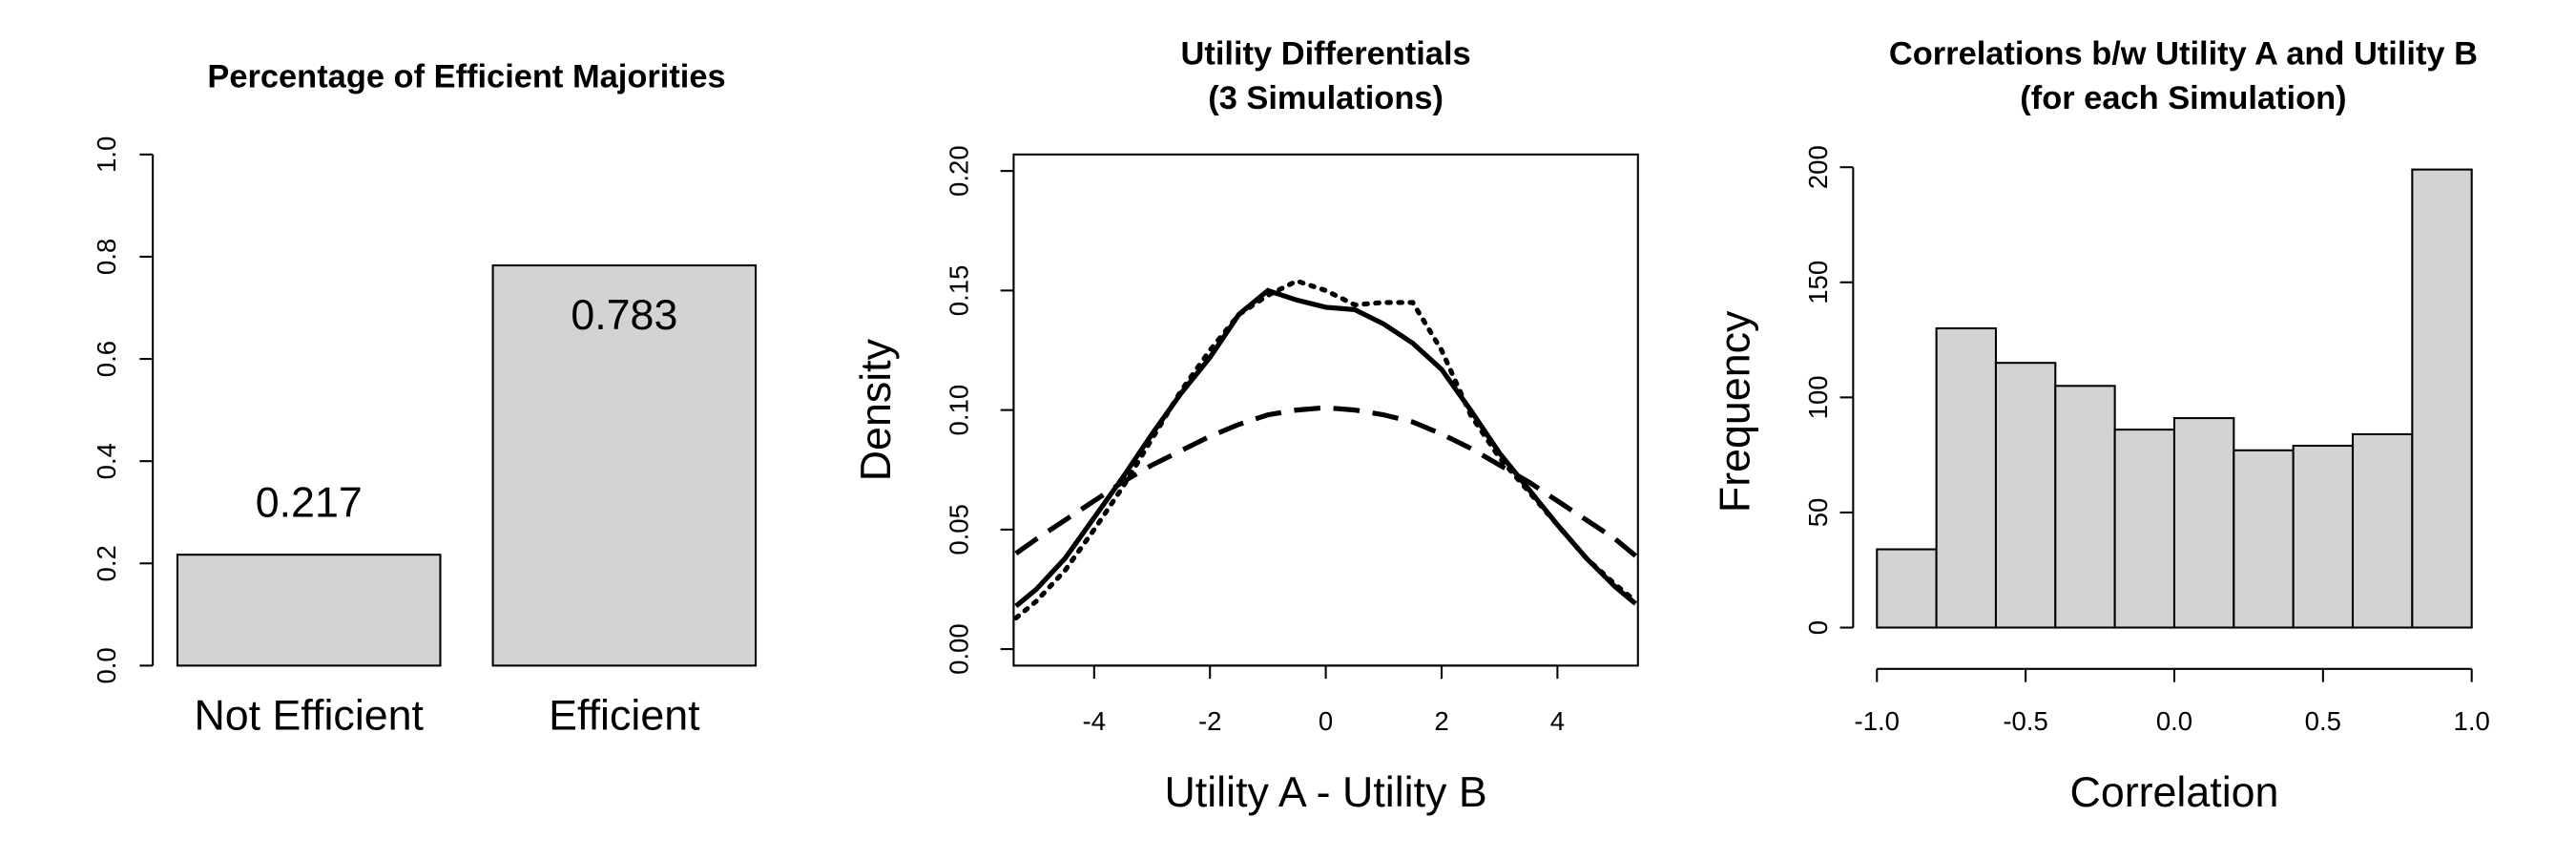  I want to click on y-tick-label: 0.4, so click(106, 461).